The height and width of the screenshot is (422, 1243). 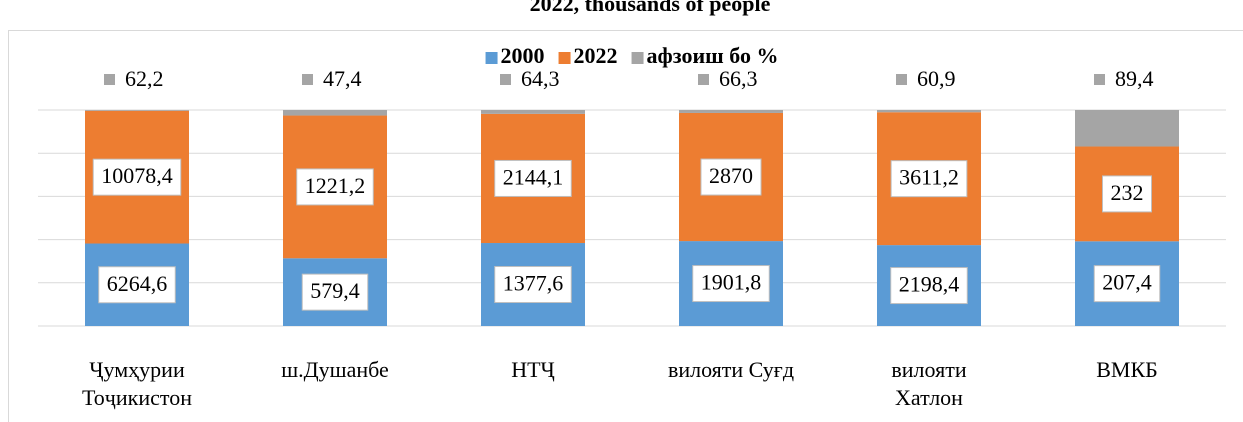 I want to click on data-label: 10078,4, so click(x=137, y=177).